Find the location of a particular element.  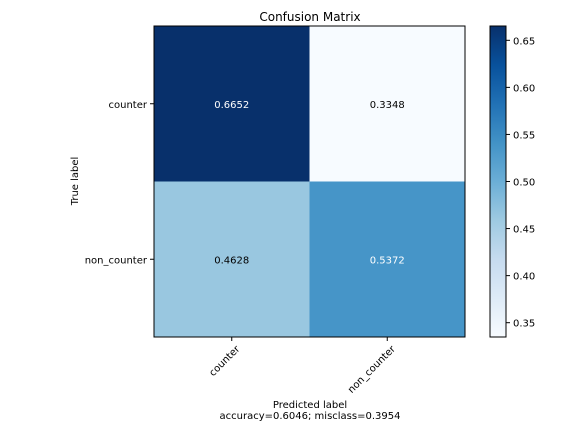

cell-value-label: 0.3348 is located at coordinates (387, 105).